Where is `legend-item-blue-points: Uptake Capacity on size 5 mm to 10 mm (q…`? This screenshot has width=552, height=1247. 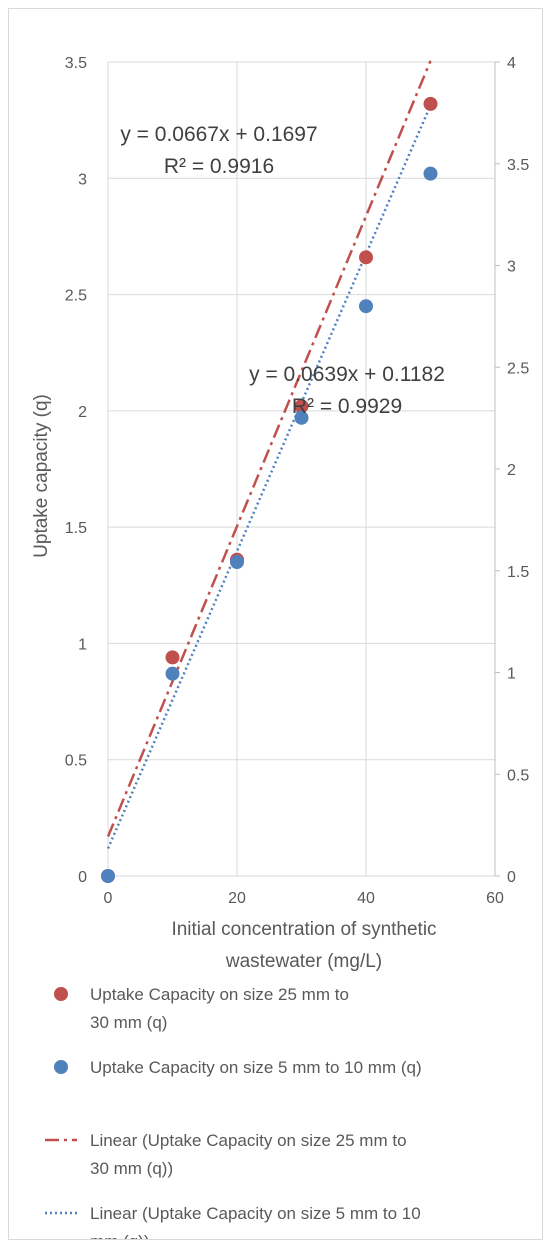 legend-item-blue-points: Uptake Capacity on size 5 mm to 10 mm (q… is located at coordinates (238, 1067).